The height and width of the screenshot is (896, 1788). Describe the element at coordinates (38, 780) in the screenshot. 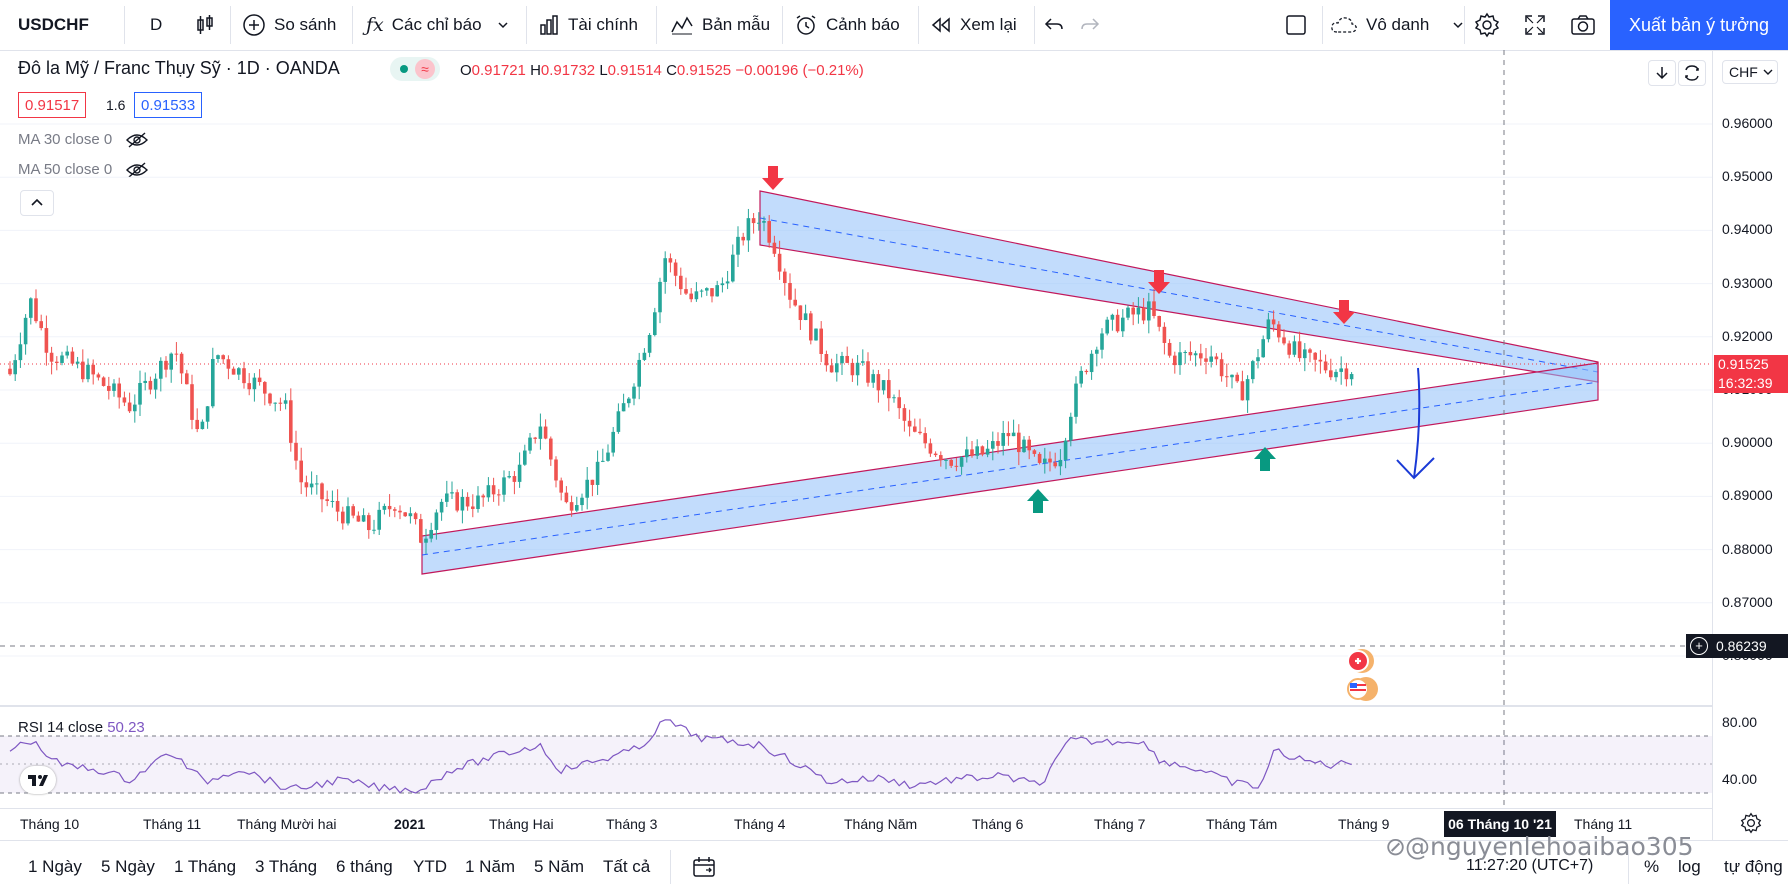

I see `tradingview-logo` at that location.